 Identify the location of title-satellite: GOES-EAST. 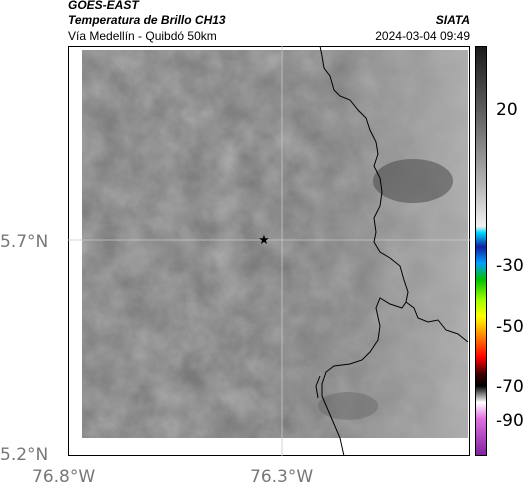
(103, 6).